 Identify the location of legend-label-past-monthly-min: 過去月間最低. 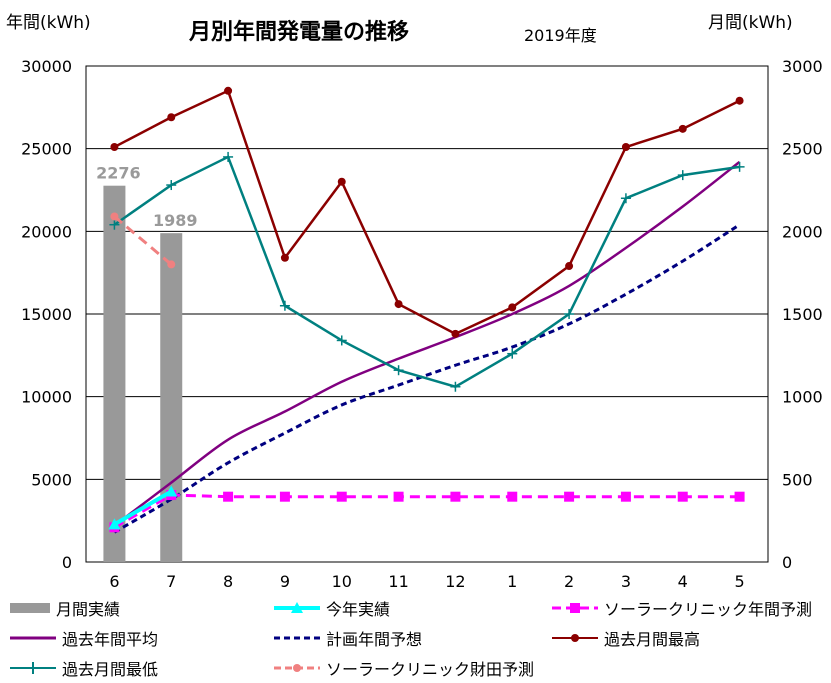
(110, 669).